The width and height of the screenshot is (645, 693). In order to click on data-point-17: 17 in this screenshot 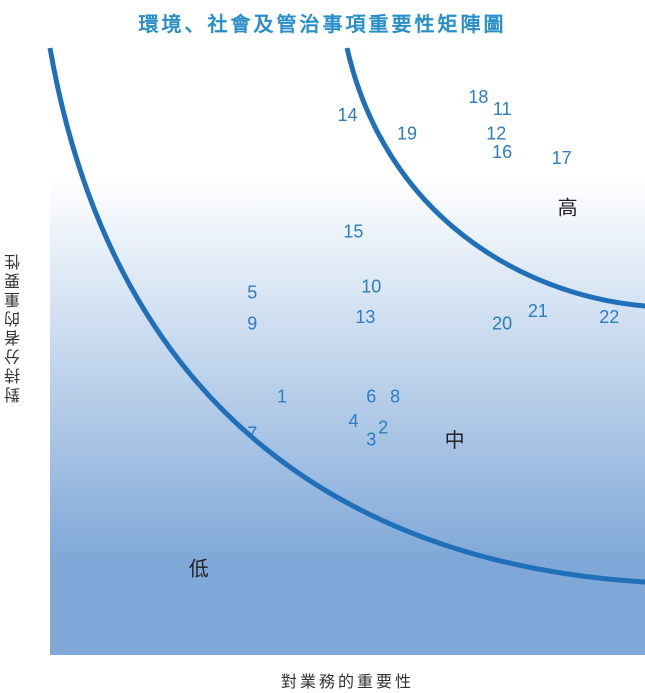, I will do `click(562, 158)`.